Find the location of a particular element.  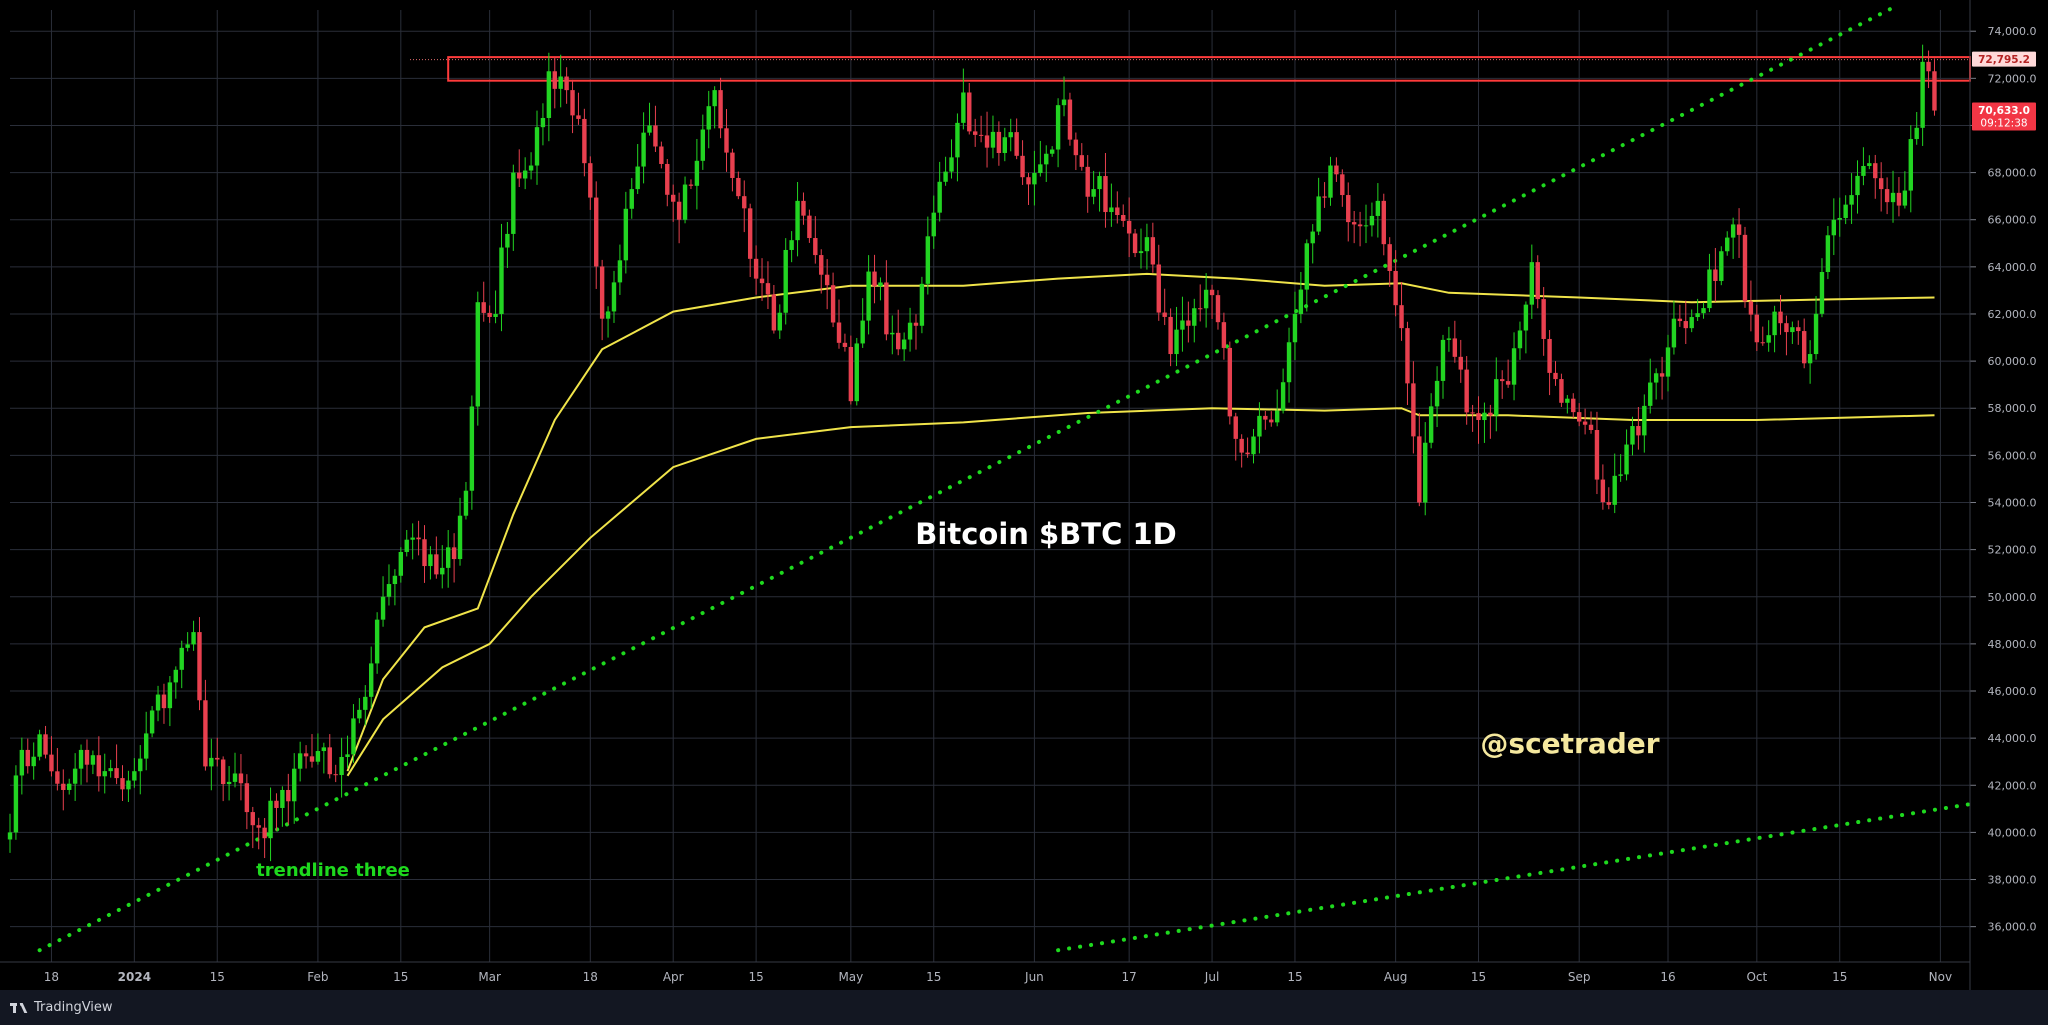

y-tick-label: 54,000.0 is located at coordinates (2012, 502).